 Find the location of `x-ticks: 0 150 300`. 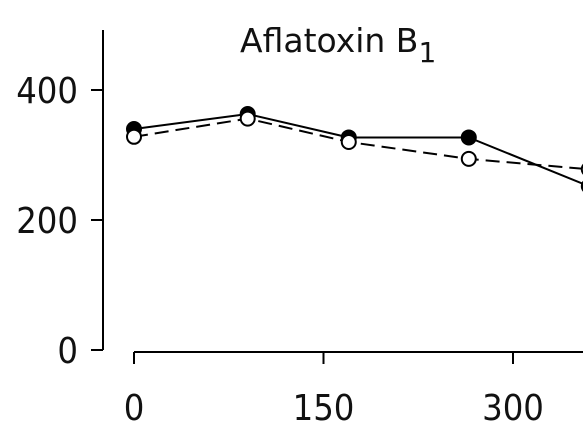

x-ticks: 0 150 300 is located at coordinates (334, 390).